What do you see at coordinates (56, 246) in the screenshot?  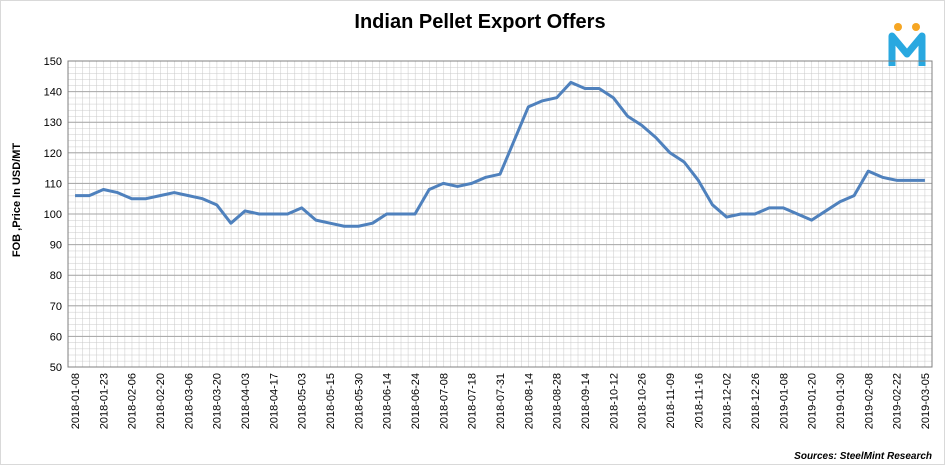 I see `y-tick-label: 90` at bounding box center [56, 246].